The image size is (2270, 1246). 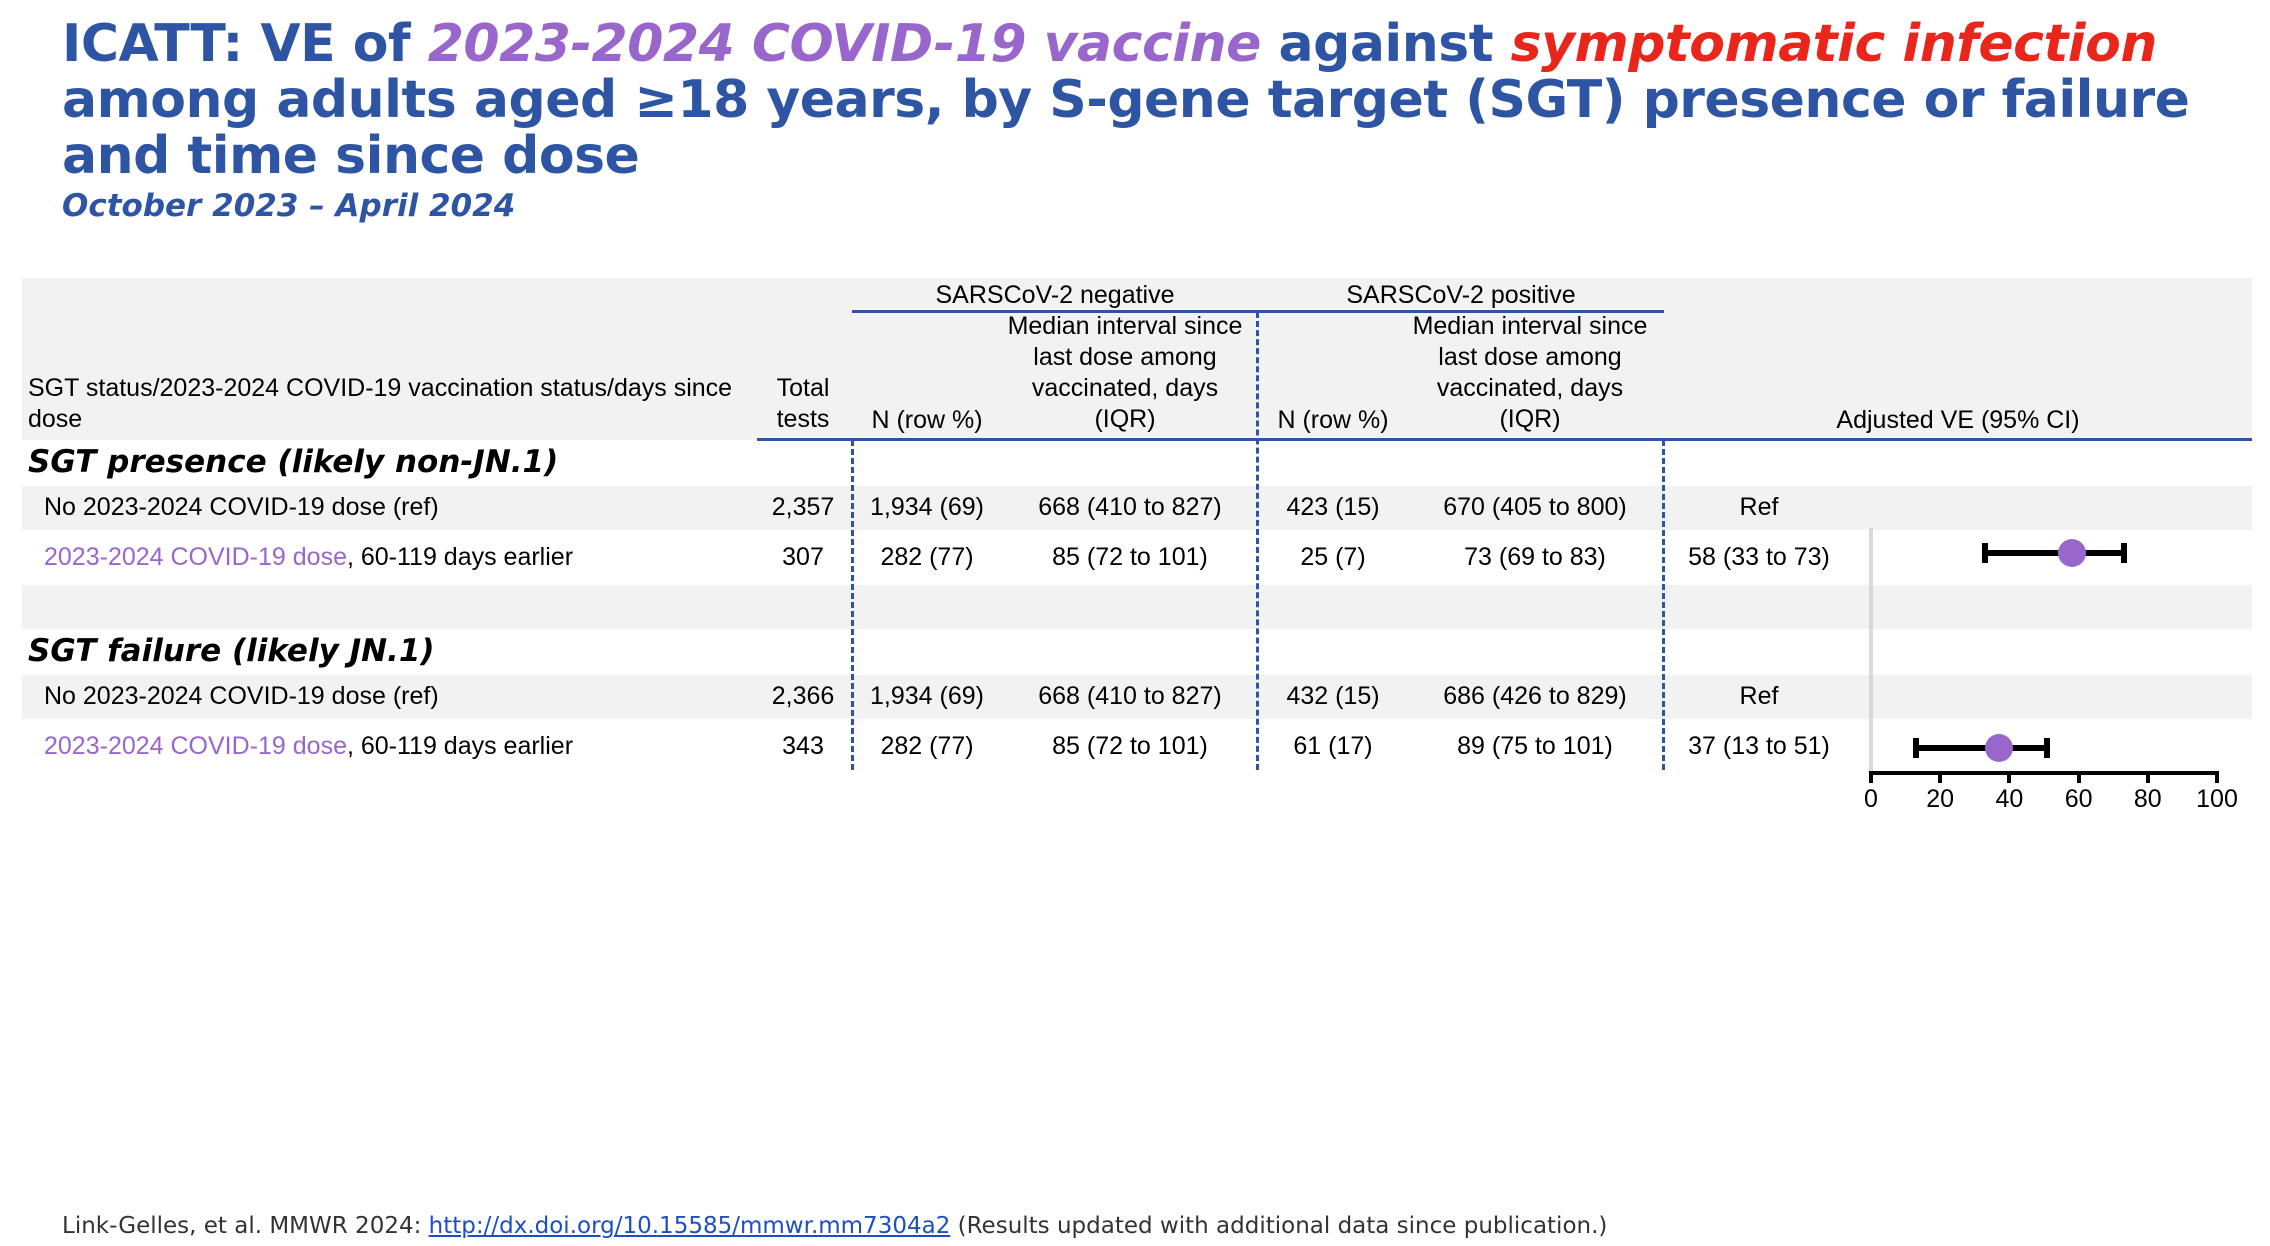 I want to click on cell-pos-n: 61 (17), so click(x=1333, y=746).